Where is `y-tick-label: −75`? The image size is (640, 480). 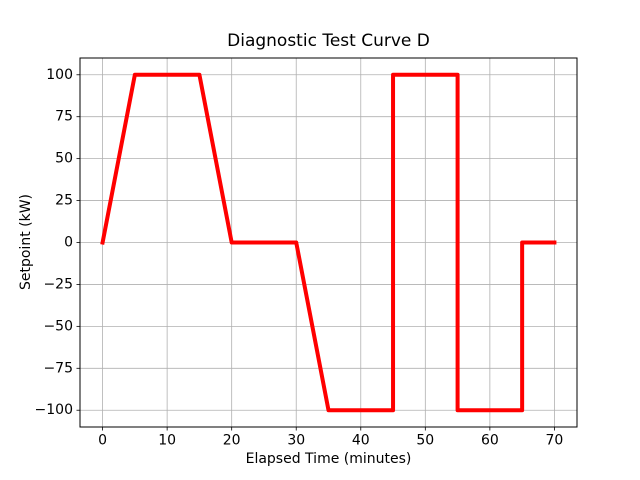
y-tick-label: −75 is located at coordinates (58, 368).